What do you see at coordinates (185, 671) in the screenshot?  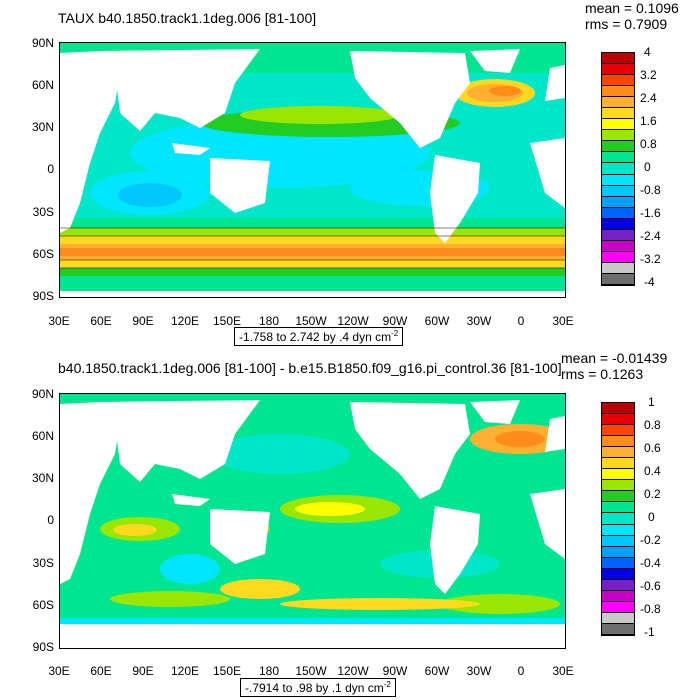 I see `lon-label: 120E` at bounding box center [185, 671].